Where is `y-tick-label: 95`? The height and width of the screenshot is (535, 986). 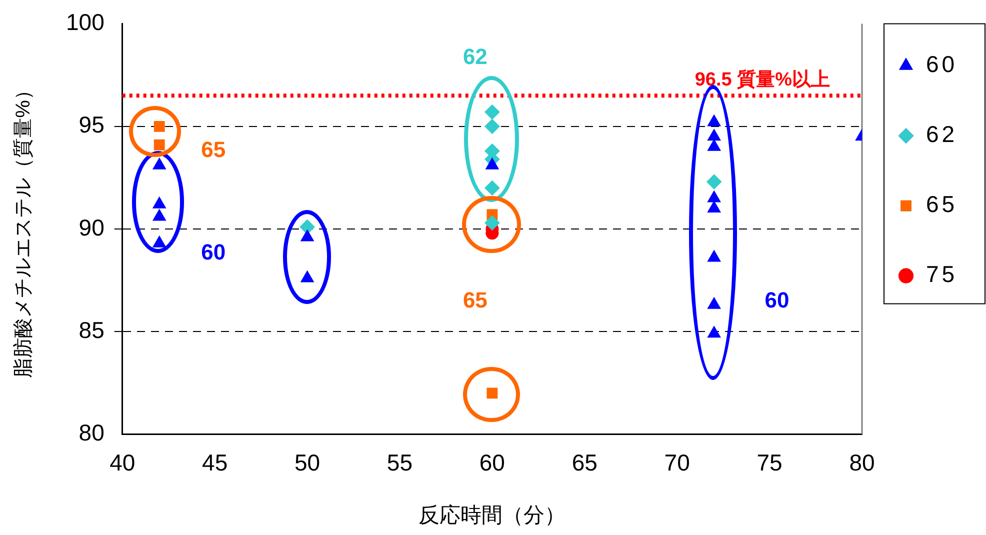
y-tick-label: 95 is located at coordinates (91, 125).